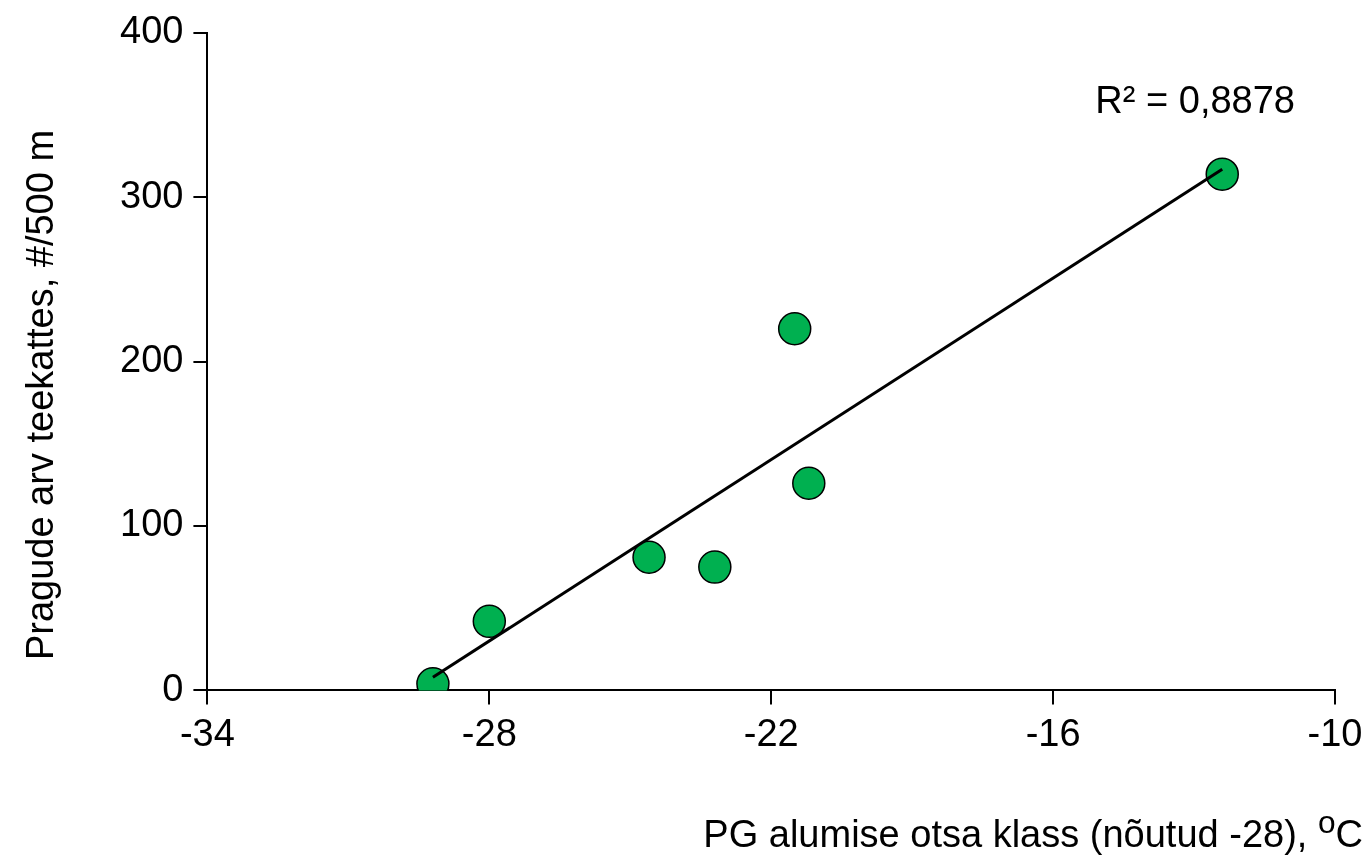 The height and width of the screenshot is (862, 1371). Describe the element at coordinates (152, 194) in the screenshot. I see `y-tick-label: 300` at that location.